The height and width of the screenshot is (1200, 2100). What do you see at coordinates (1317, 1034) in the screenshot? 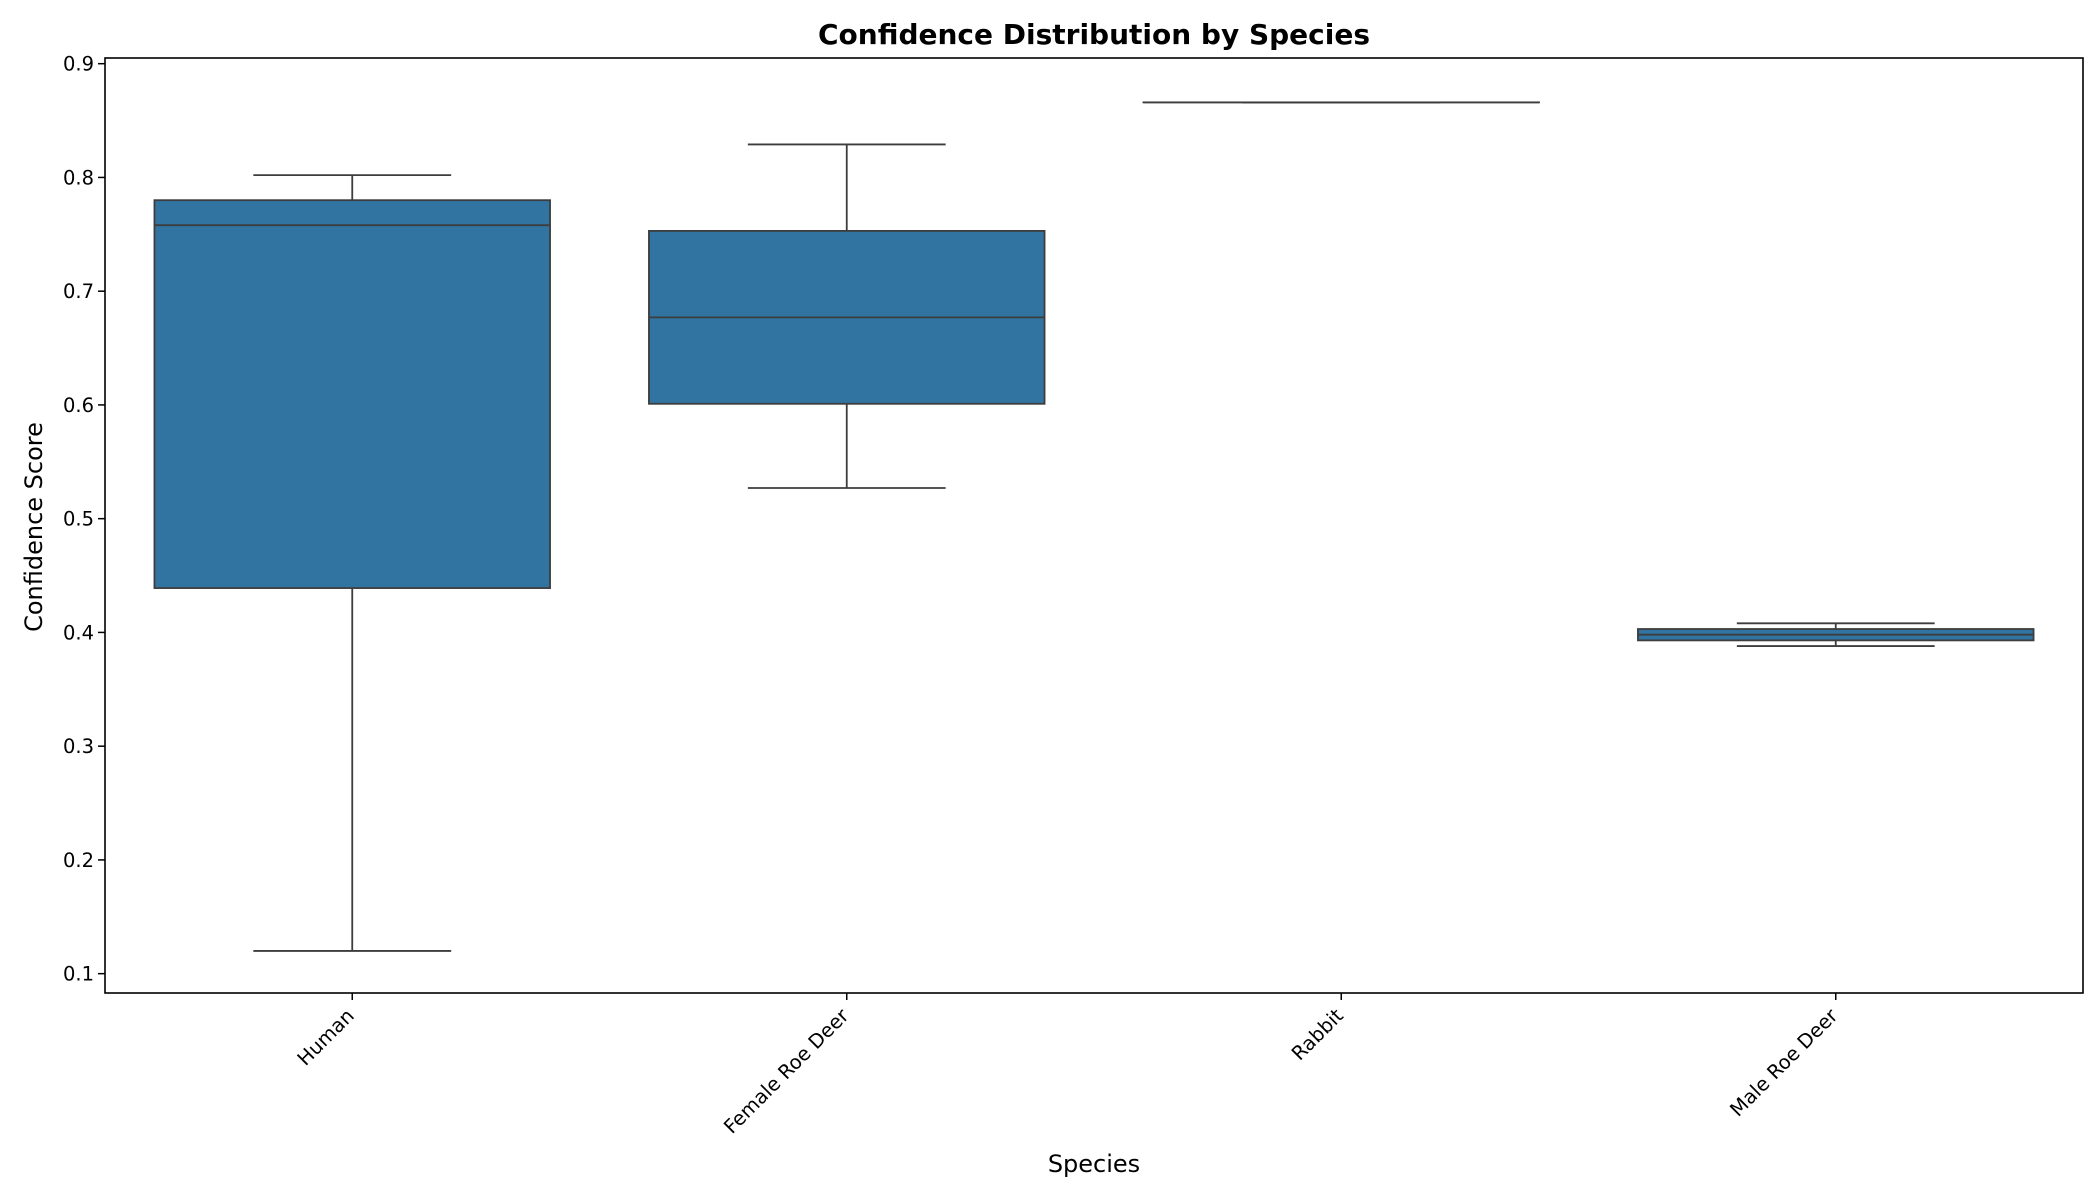
I see `x-tick-label: Rabbit` at bounding box center [1317, 1034].